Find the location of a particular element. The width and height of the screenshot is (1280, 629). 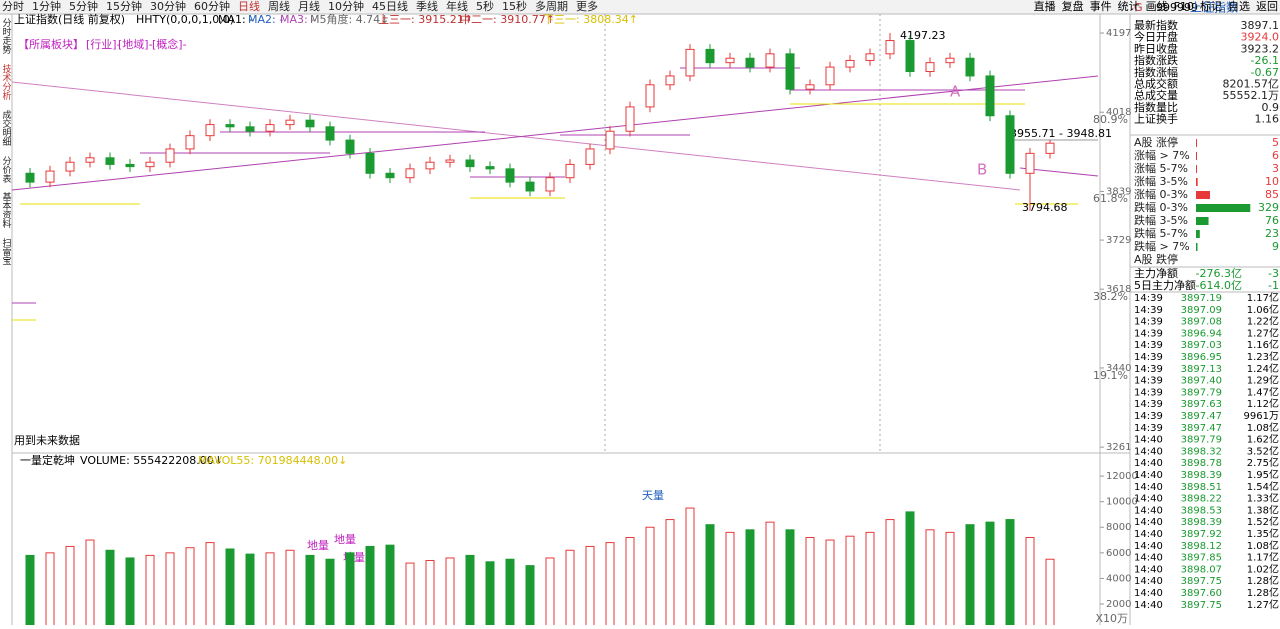

y-tick-label: 3839 is located at coordinates (1118, 191).